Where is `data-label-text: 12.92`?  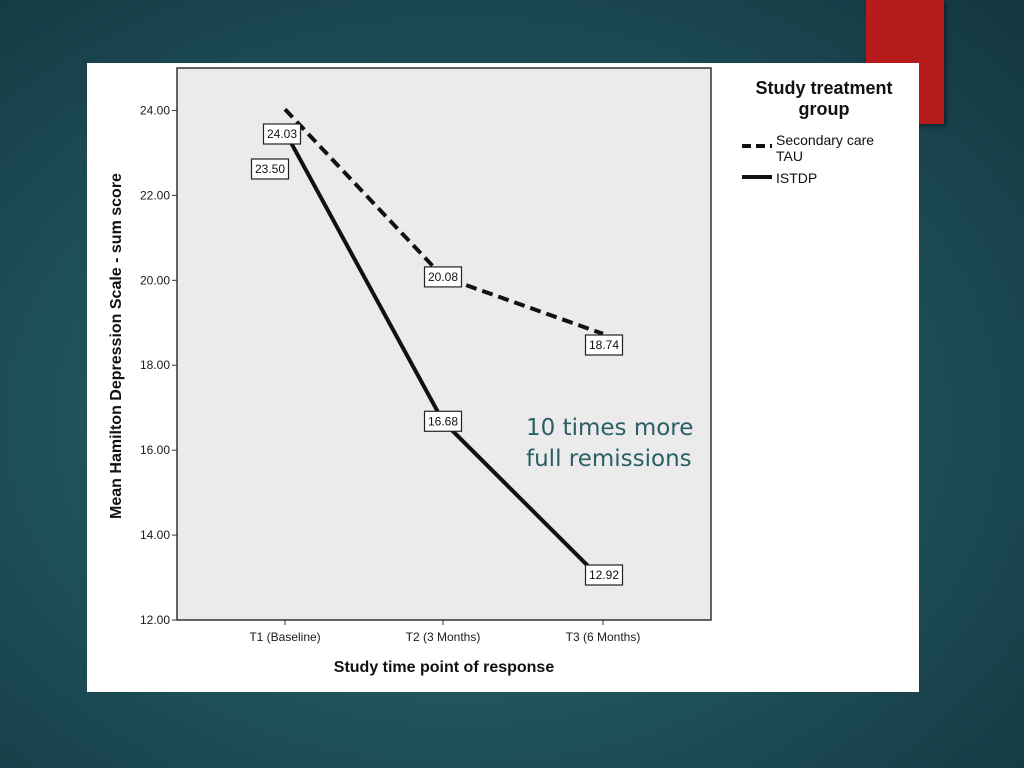 data-label-text: 12.92 is located at coordinates (604, 575).